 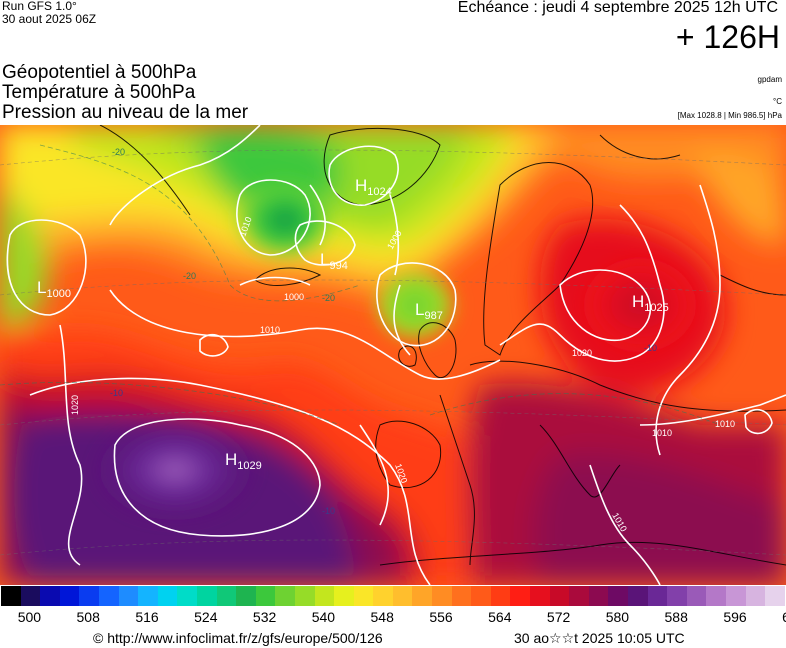 I want to click on pressure-center-h1025: H1025, so click(x=650, y=303).